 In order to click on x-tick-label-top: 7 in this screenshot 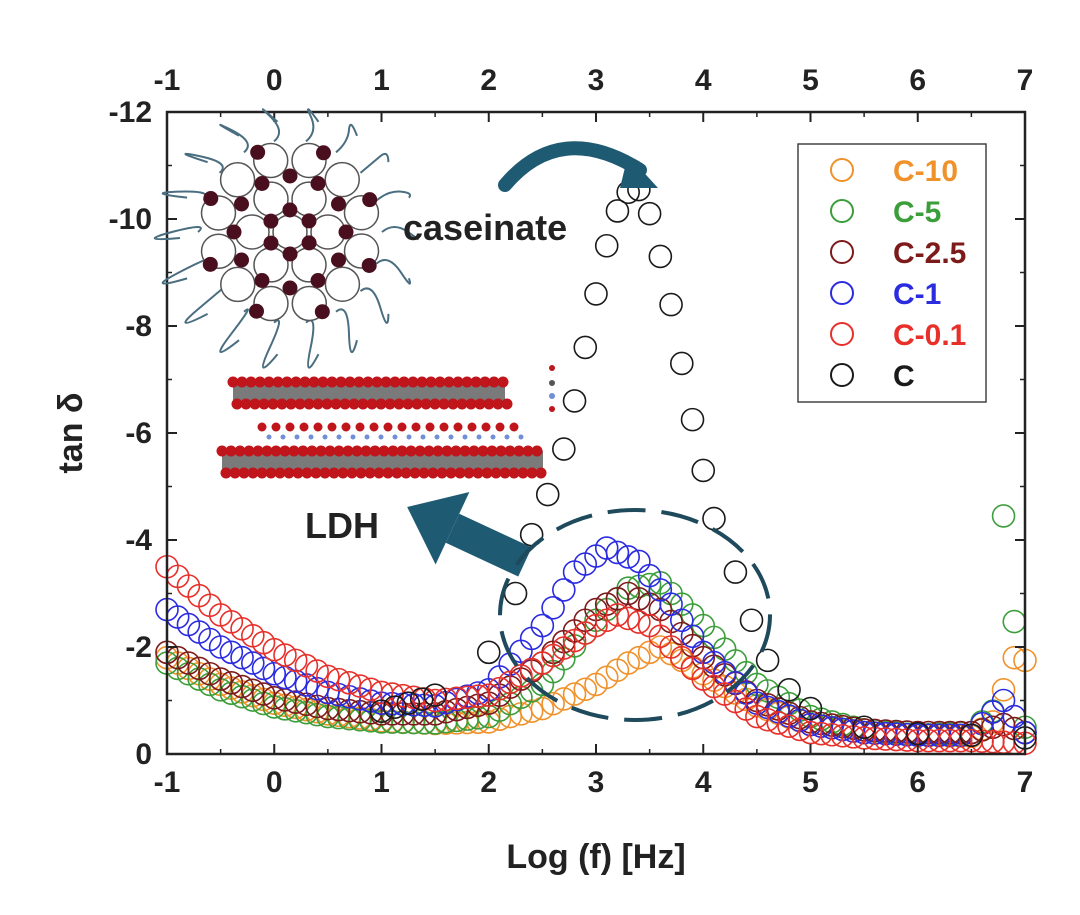, I will do `click(1025, 80)`.